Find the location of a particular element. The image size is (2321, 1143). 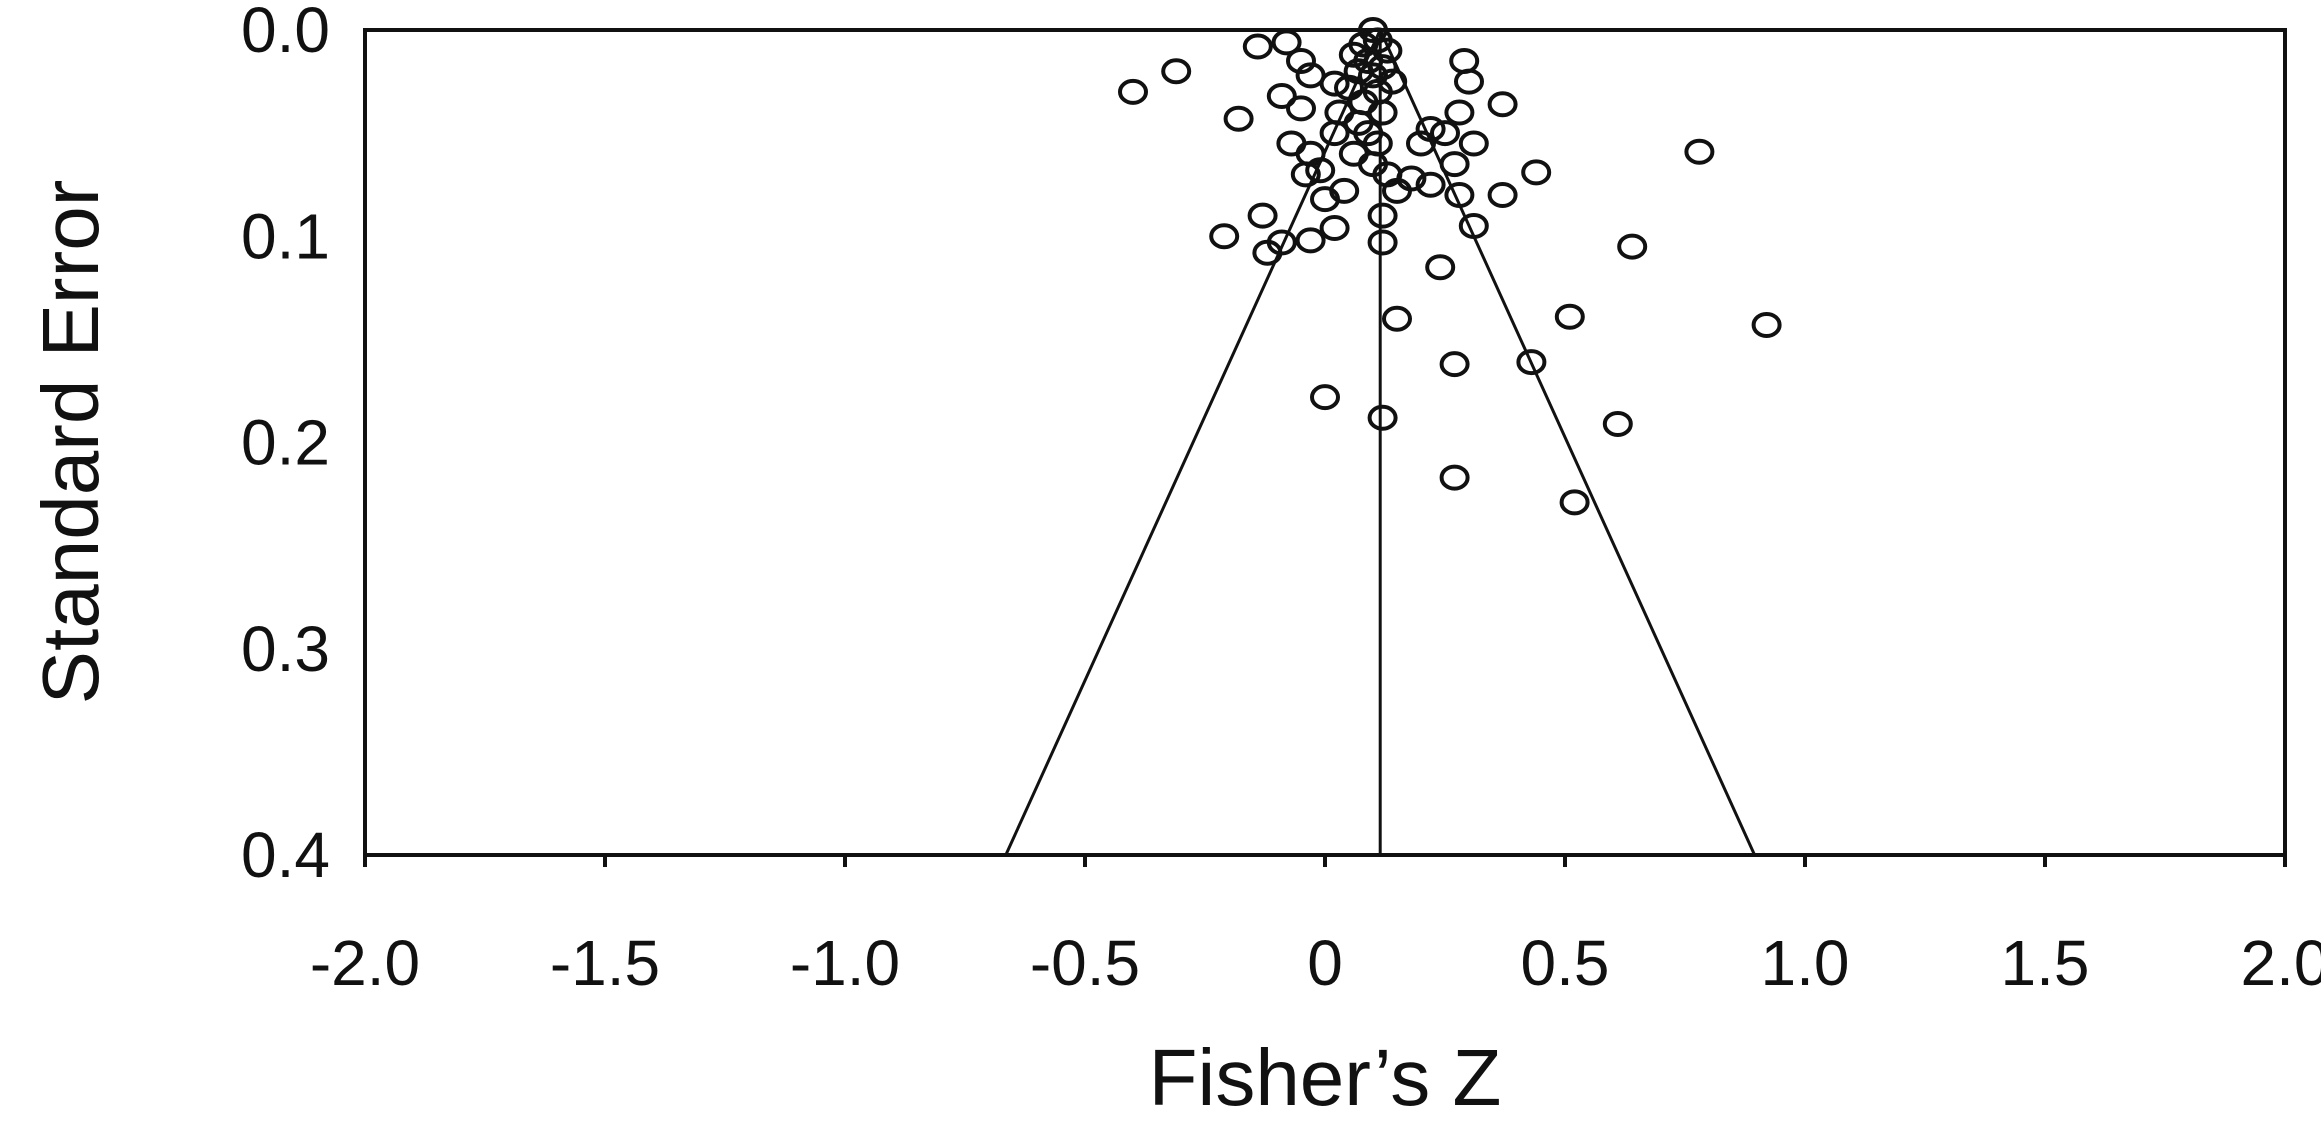

x-tick-label: -0.5 is located at coordinates (1085, 963).